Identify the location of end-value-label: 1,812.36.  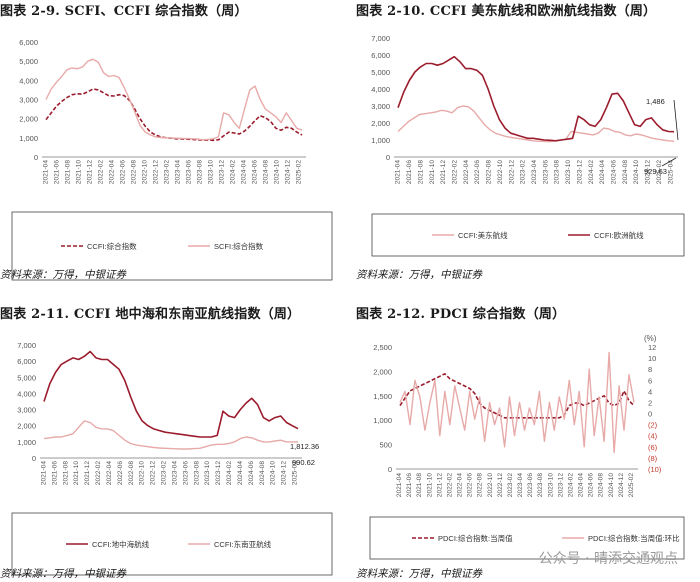
(304, 446).